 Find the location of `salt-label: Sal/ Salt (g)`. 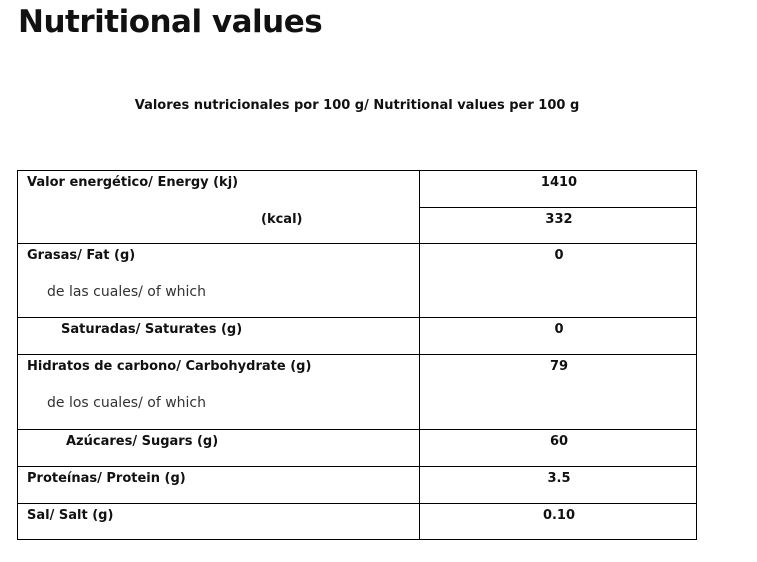

salt-label: Sal/ Salt (g) is located at coordinates (70, 515).